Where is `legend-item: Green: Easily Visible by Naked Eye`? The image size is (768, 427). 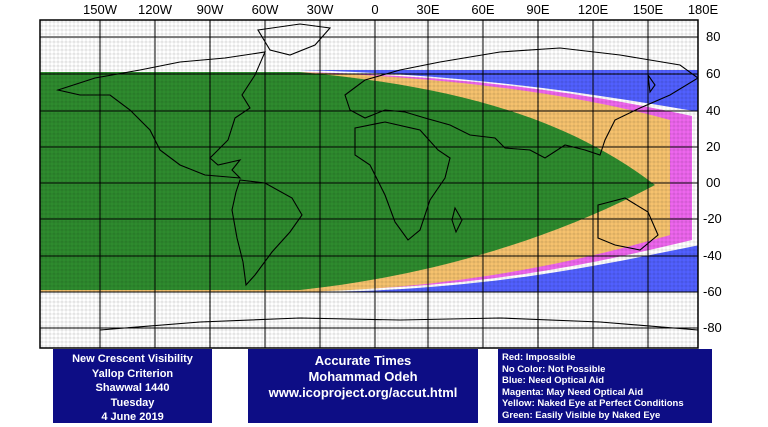
legend-item: Green: Easily Visible by Naked Eye is located at coordinates (581, 415).